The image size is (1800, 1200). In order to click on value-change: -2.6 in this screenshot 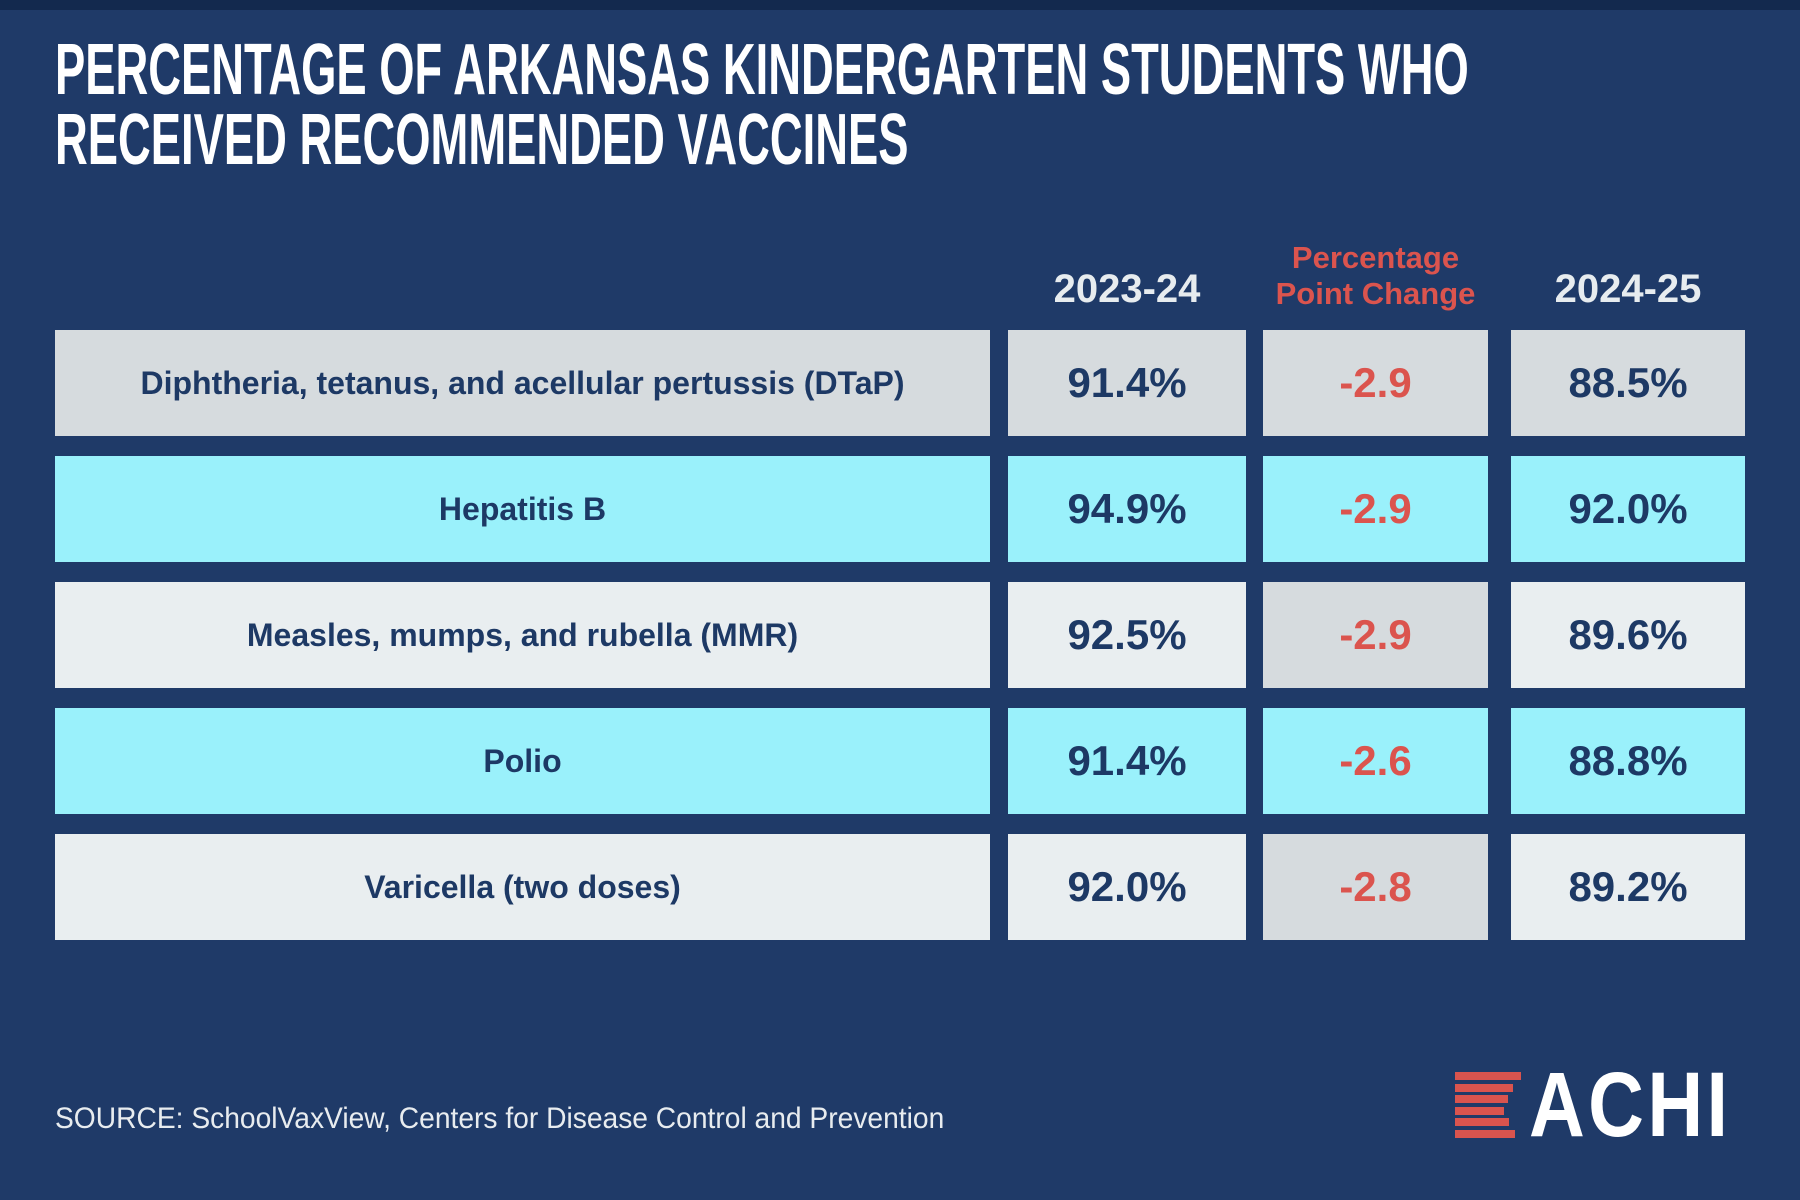, I will do `click(1375, 761)`.